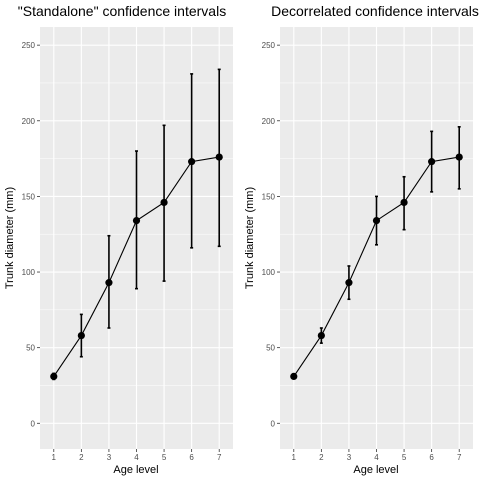  I want to click on right-x-tick-label: 4, so click(376, 457).